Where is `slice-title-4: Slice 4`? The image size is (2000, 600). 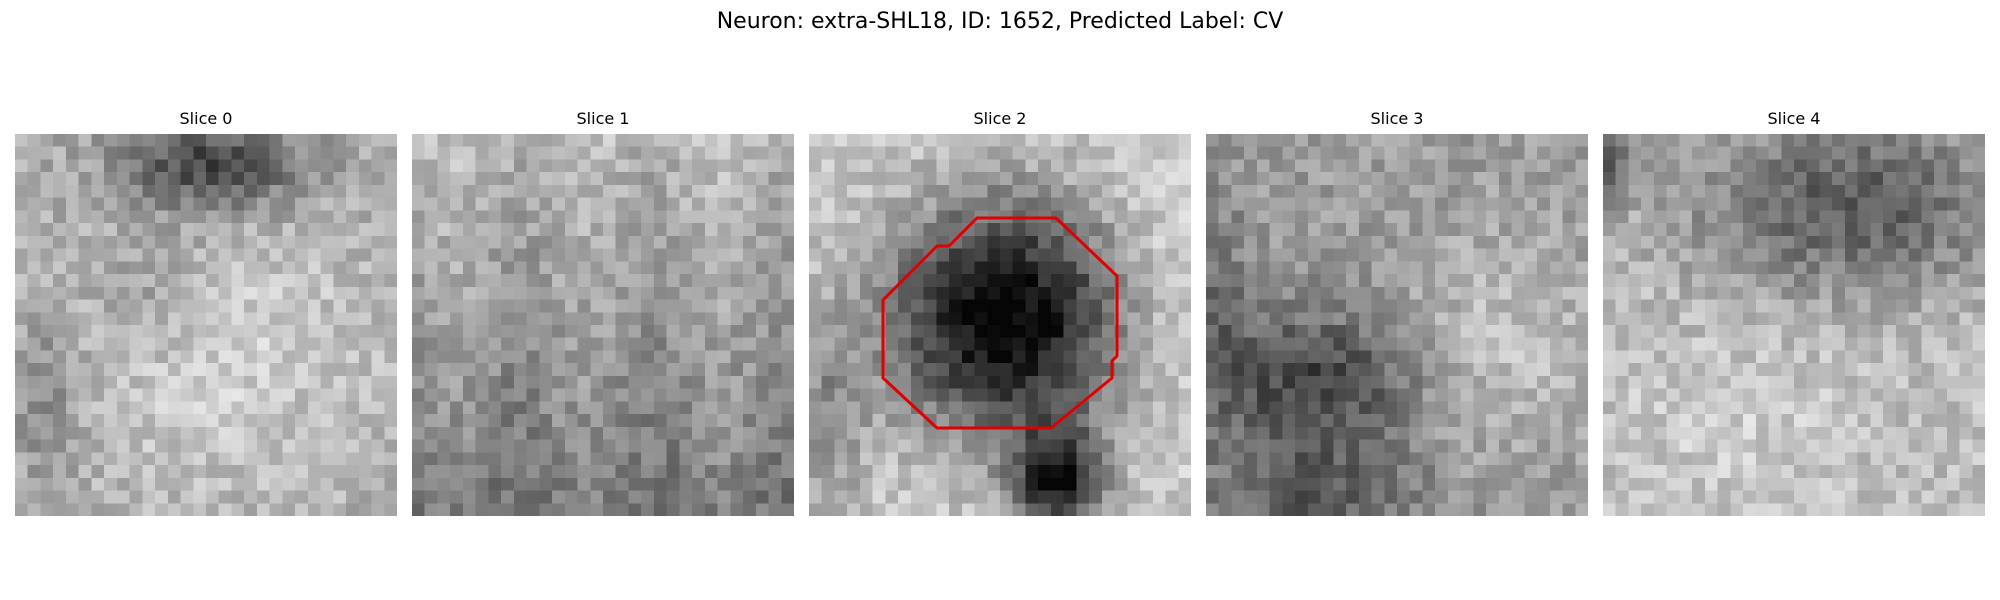
slice-title-4: Slice 4 is located at coordinates (1794, 118).